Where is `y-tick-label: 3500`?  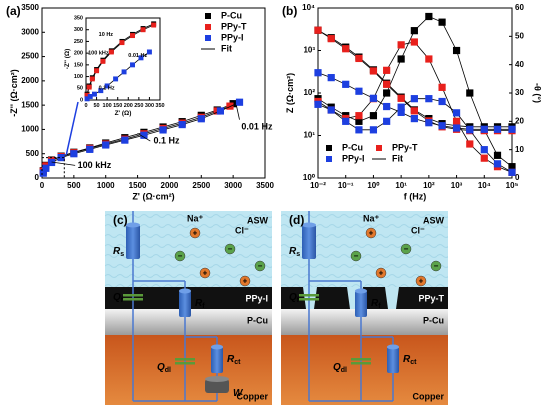
y-tick-label: 3500 is located at coordinates (30, 7).